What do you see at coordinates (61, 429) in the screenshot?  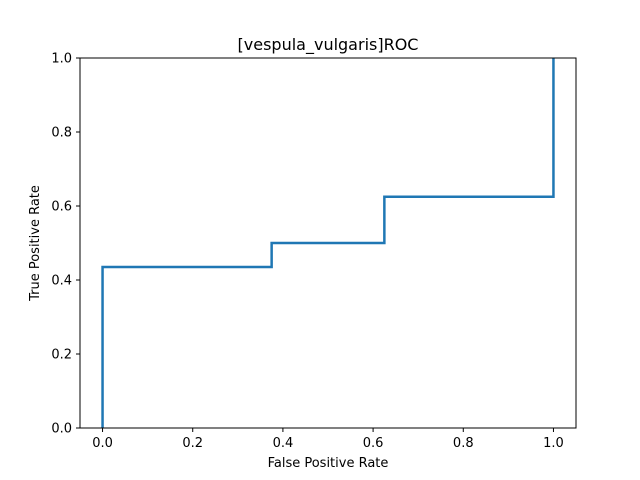 I see `y-tick-label: 0.0` at bounding box center [61, 429].